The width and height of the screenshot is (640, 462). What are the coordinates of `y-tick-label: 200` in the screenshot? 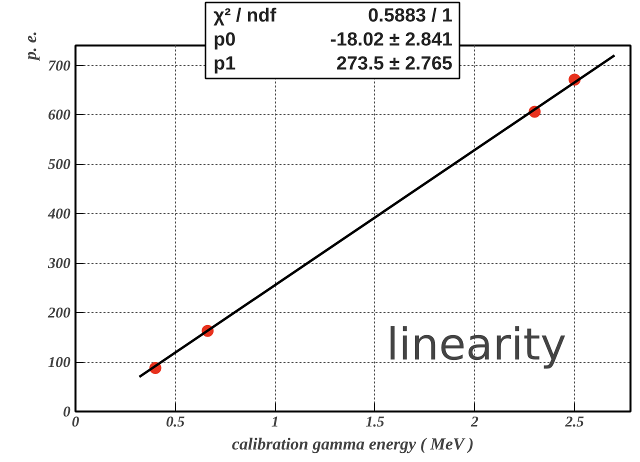 It's located at (59, 314).